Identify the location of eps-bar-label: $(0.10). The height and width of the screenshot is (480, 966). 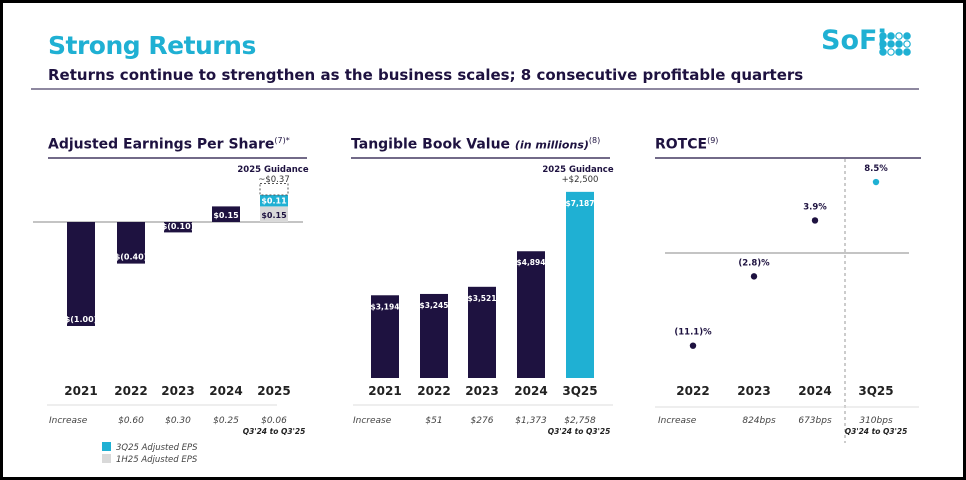
(178, 226).